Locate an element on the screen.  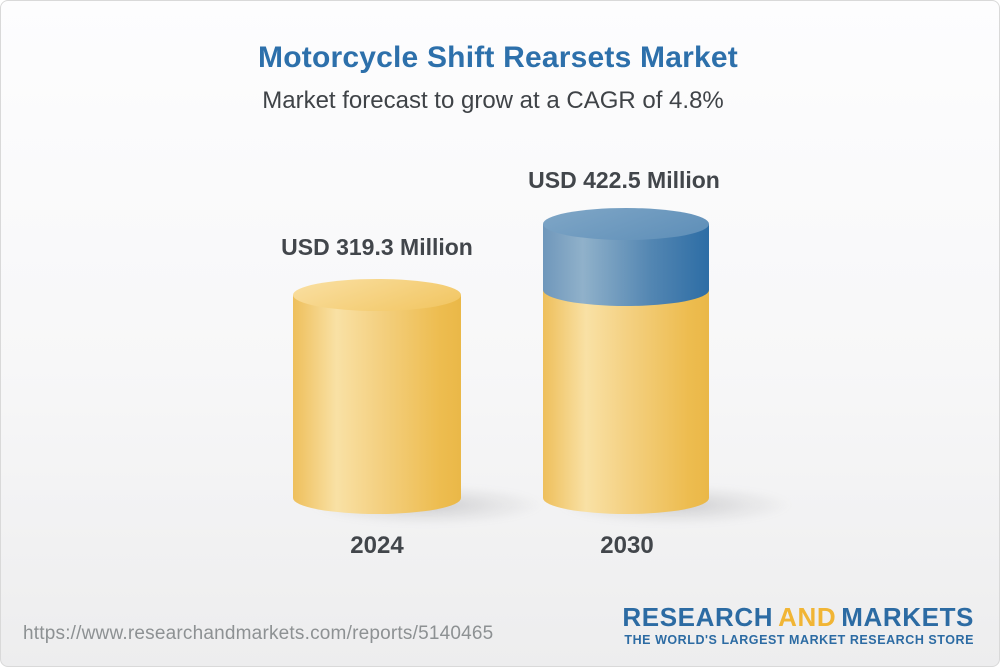
page-title: Motorcycle Shift Rearsets Market is located at coordinates (498, 57).